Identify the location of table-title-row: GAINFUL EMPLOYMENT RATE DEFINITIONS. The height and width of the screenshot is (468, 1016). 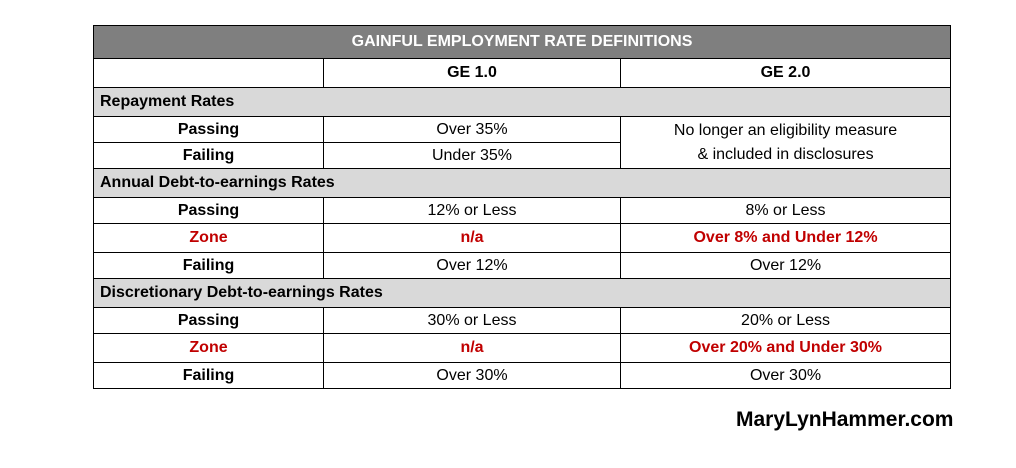
(522, 42).